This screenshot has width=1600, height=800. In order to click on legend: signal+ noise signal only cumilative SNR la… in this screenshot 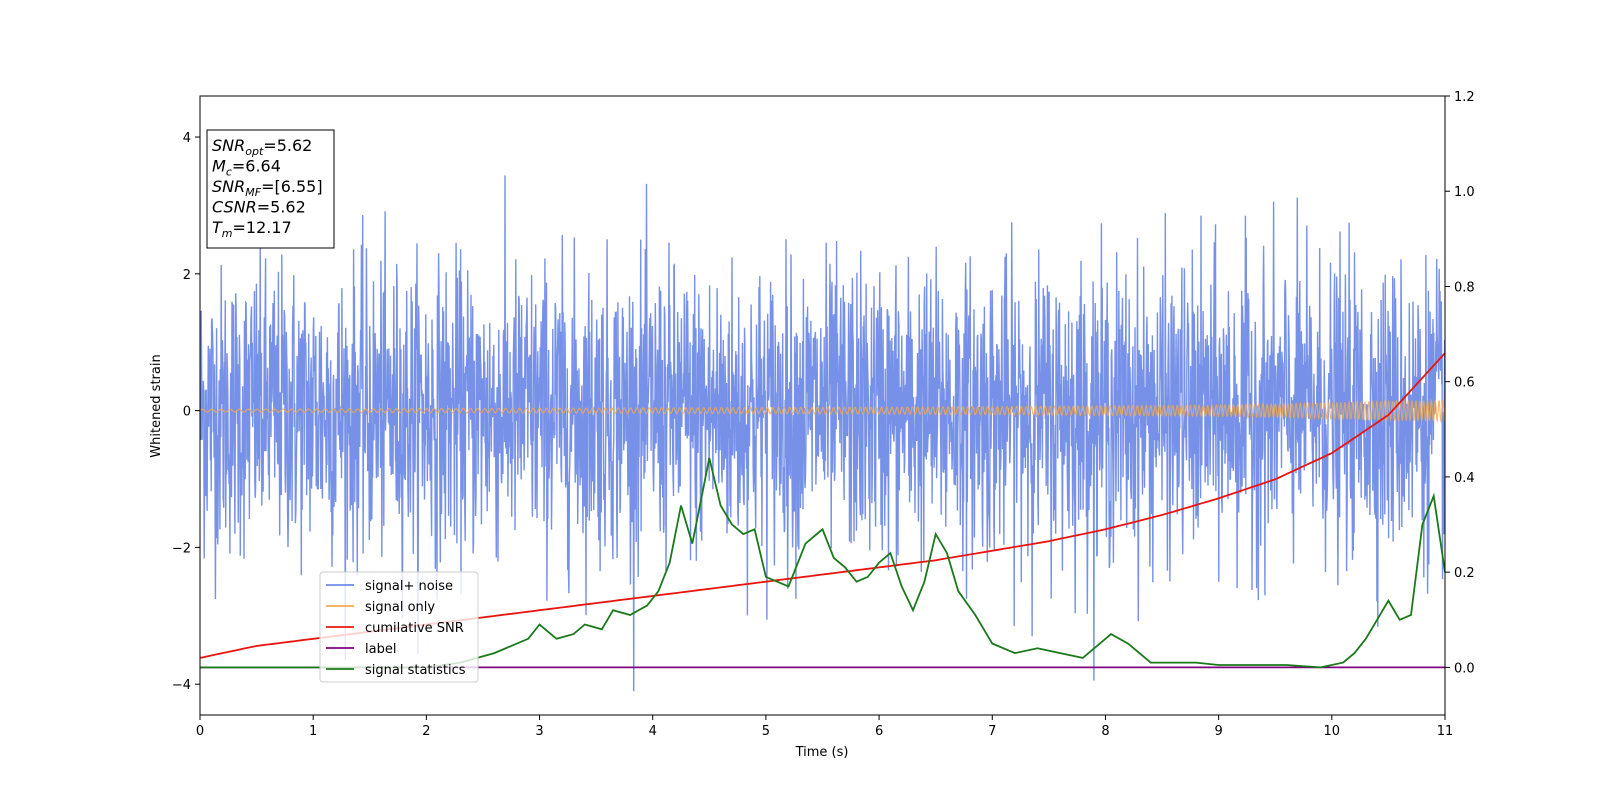, I will do `click(399, 627)`.